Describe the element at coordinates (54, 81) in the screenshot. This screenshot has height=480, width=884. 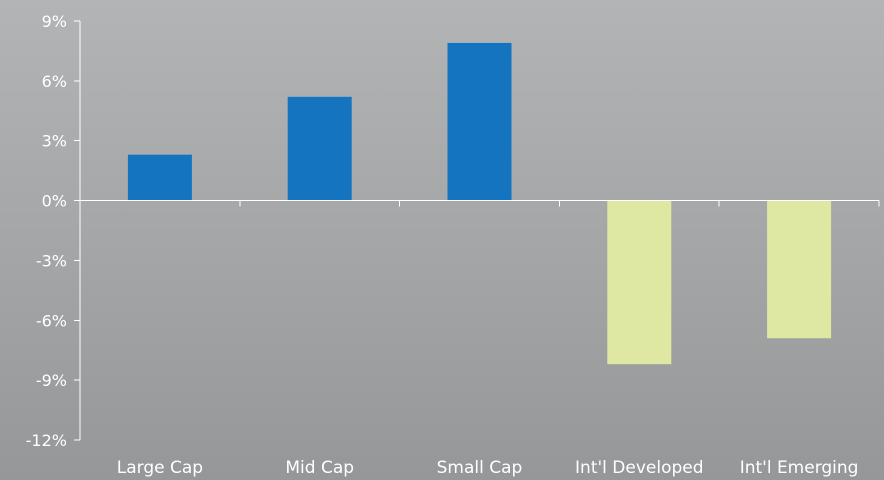
I see `y-tick-label: 6%` at that location.